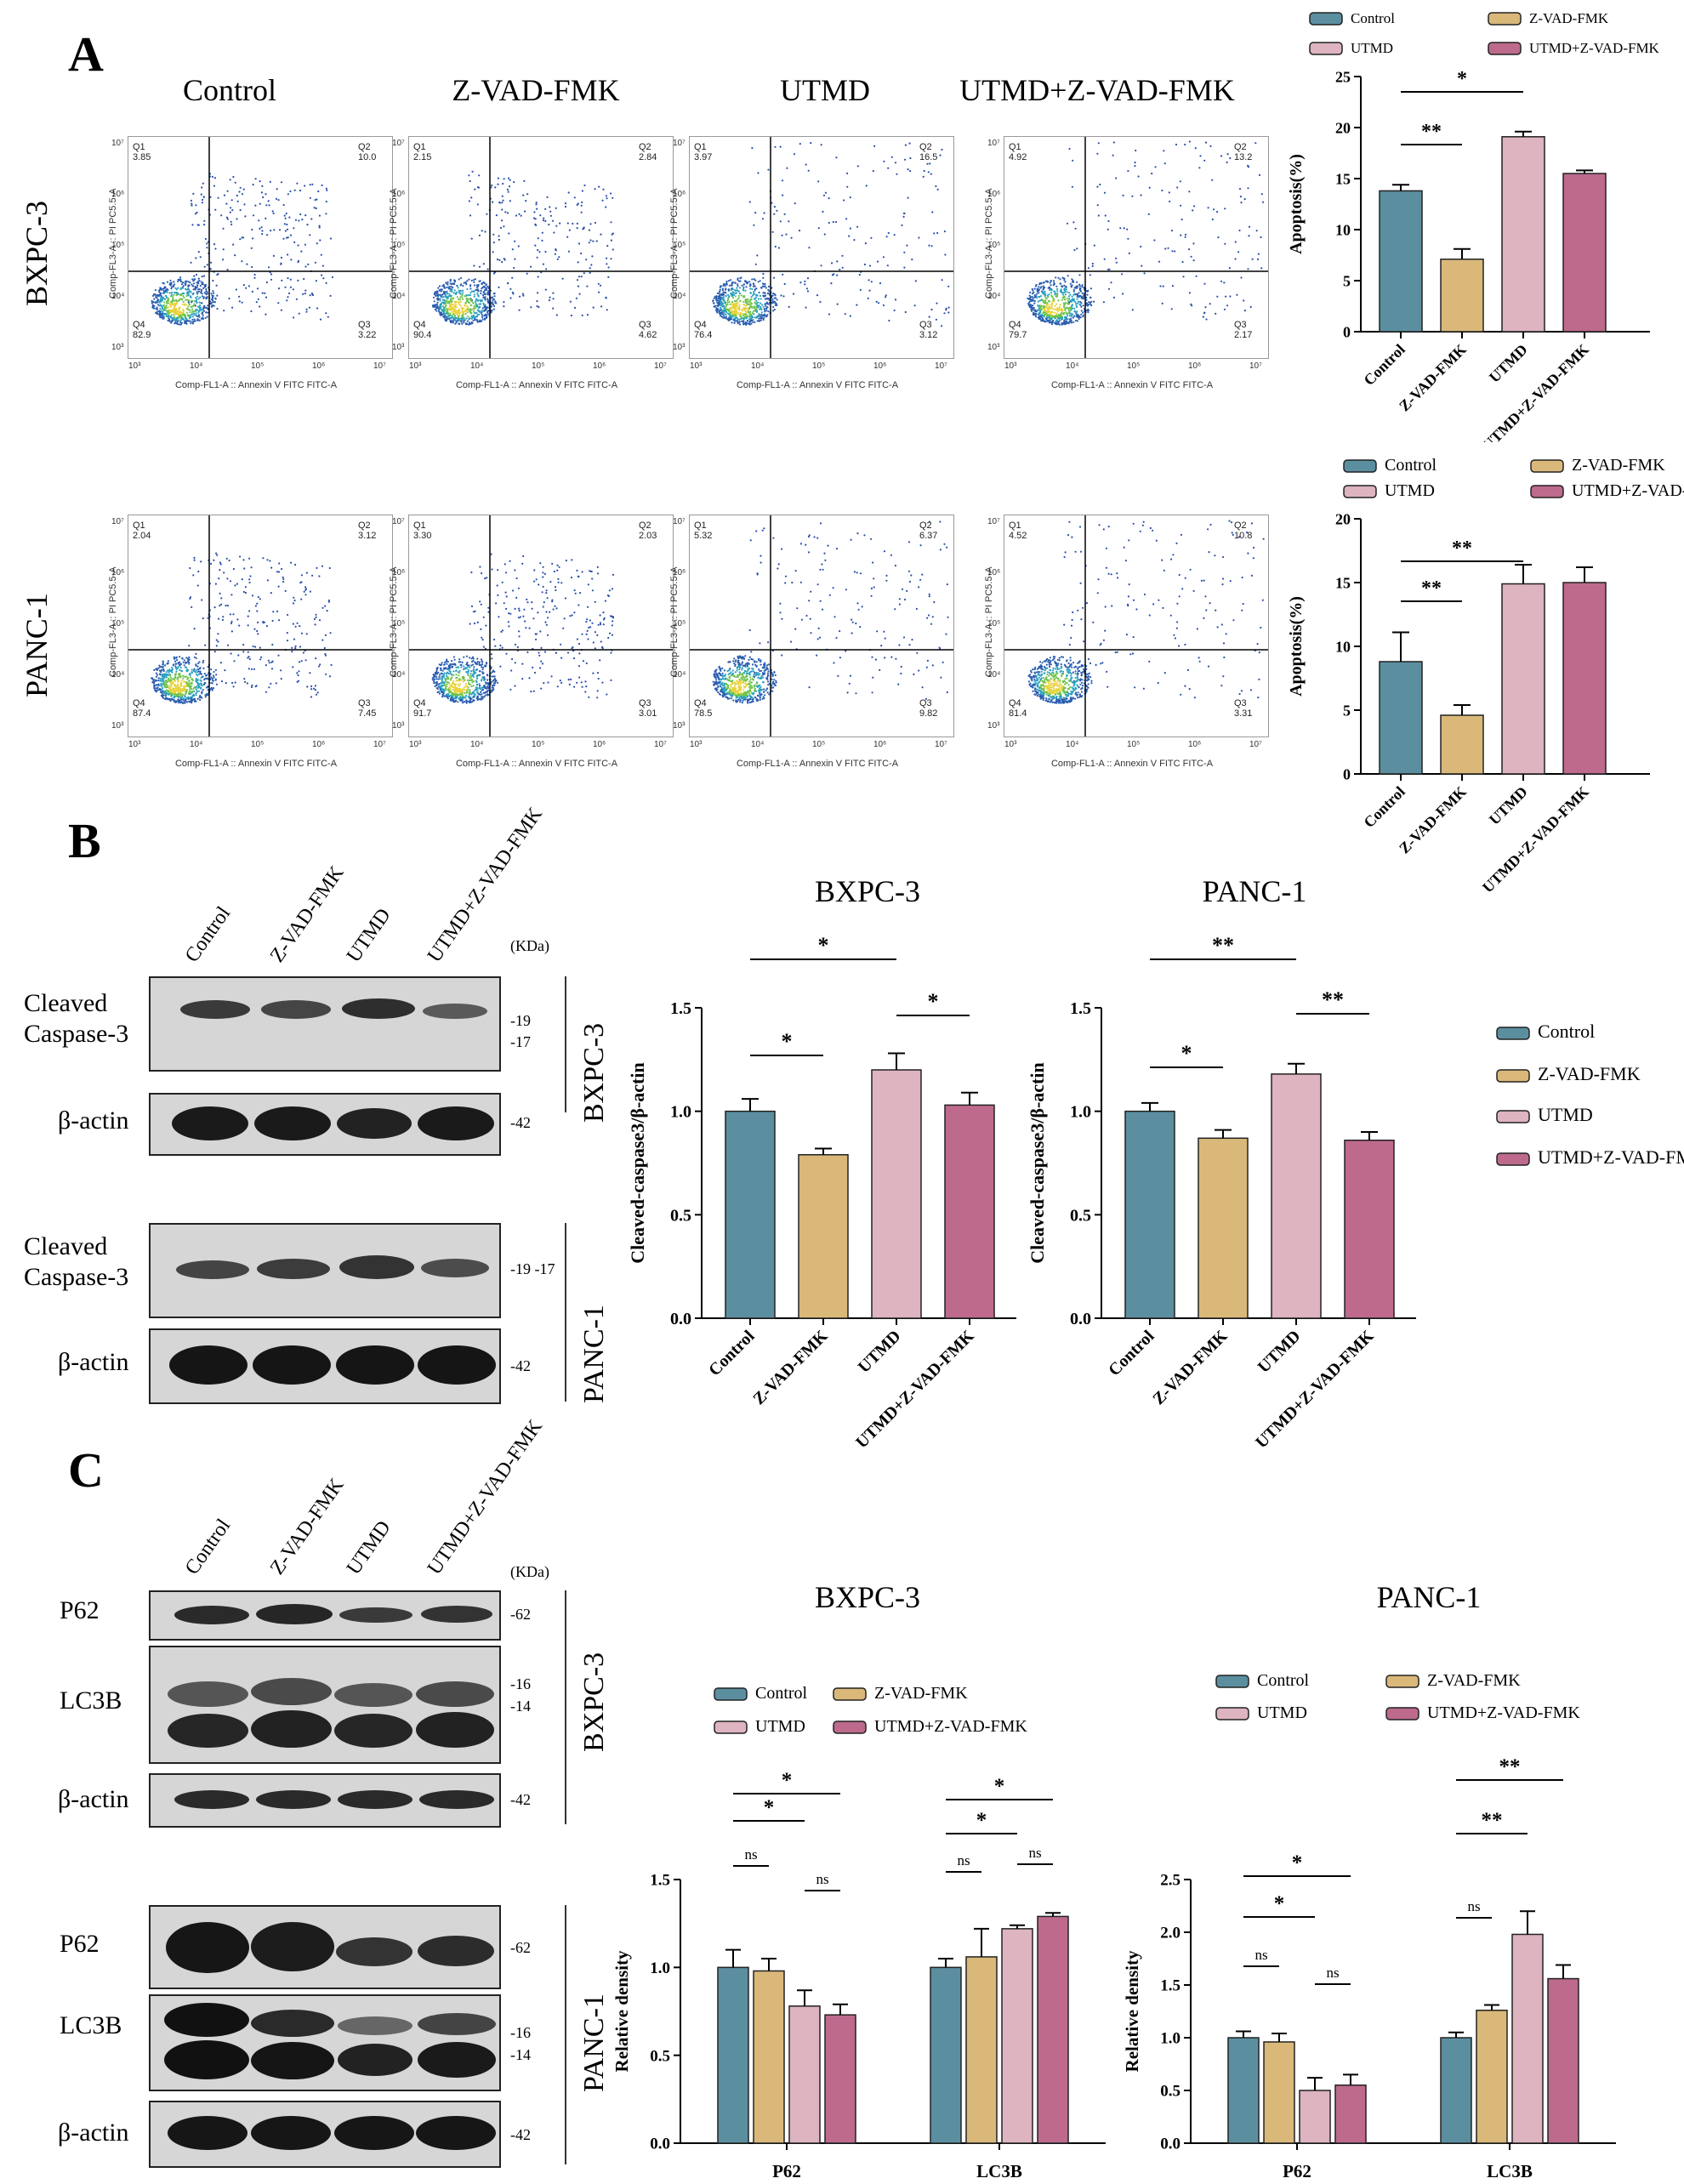 The image size is (1684, 2184). I want to click on quadrant-value: 4.92, so click(1018, 157).